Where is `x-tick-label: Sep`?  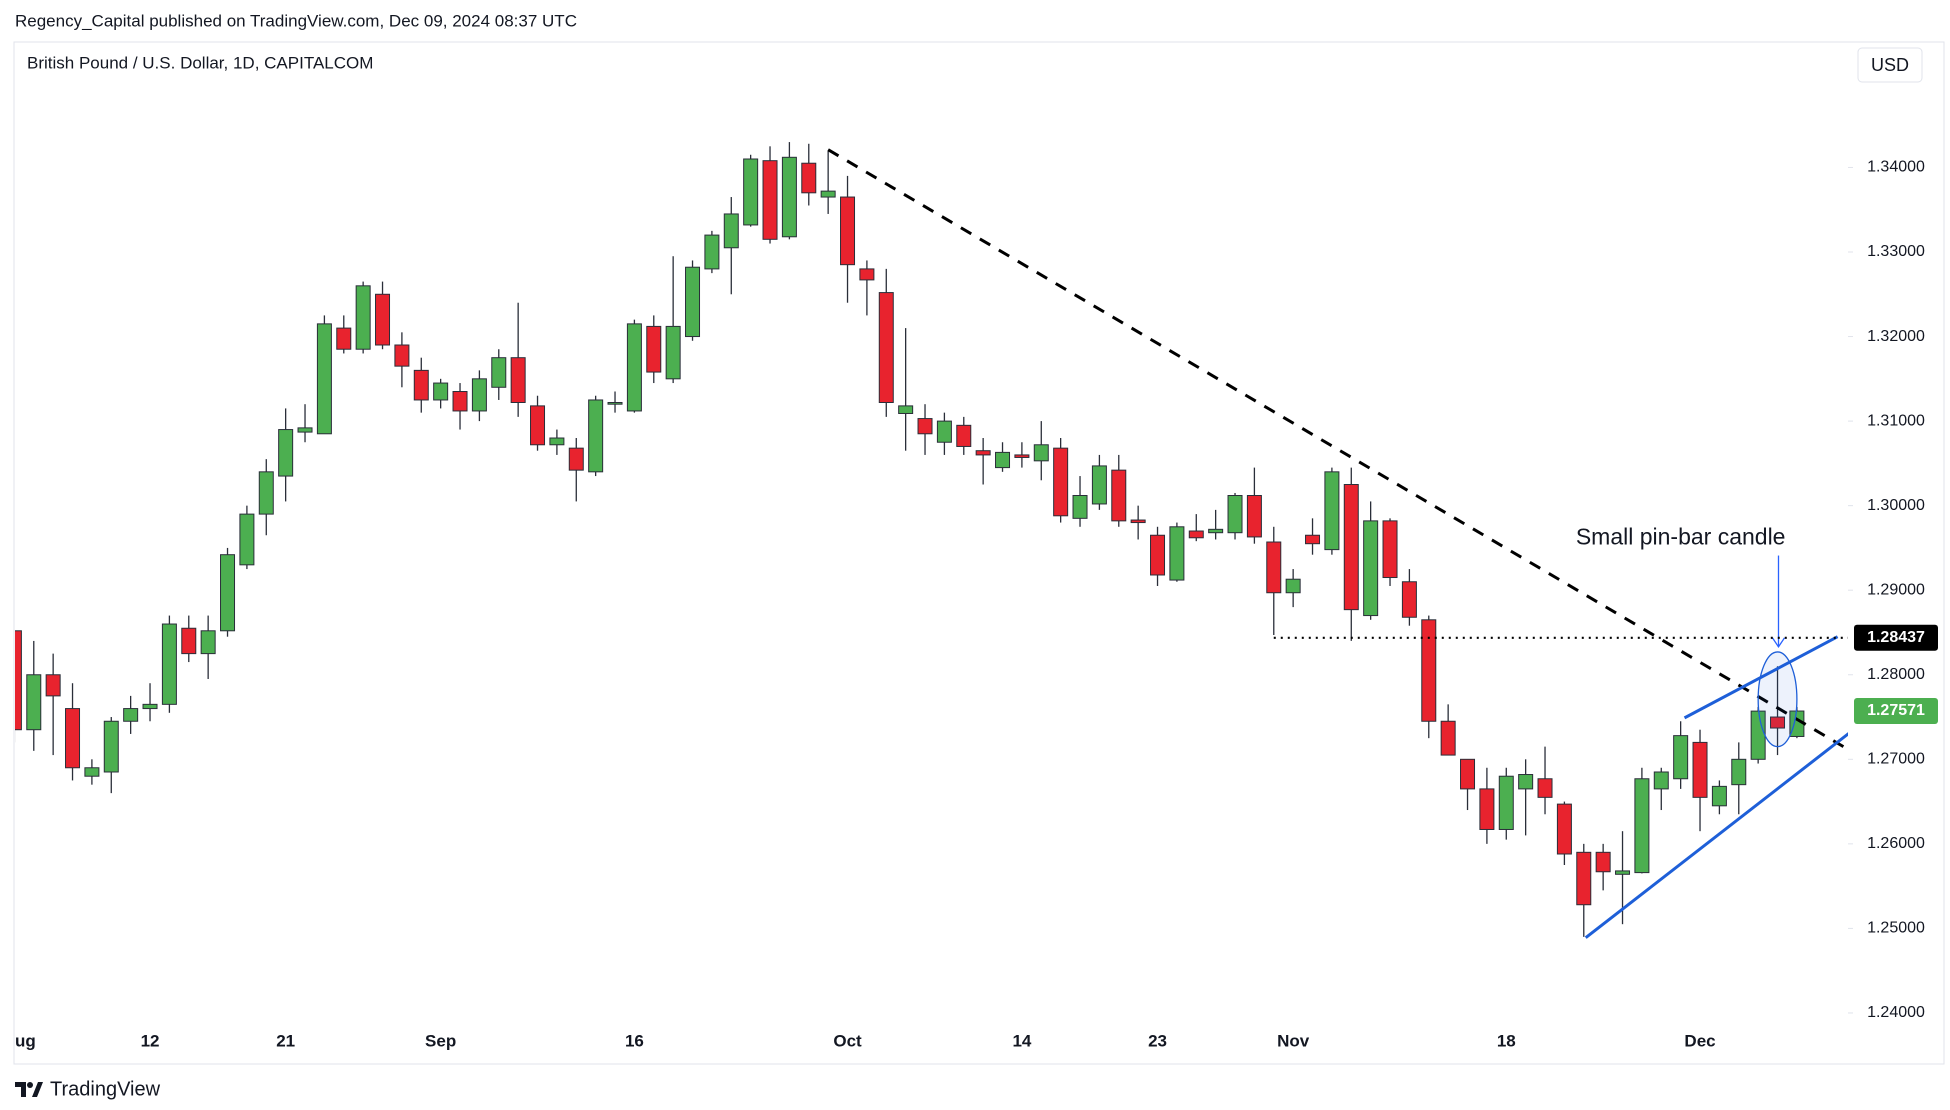
x-tick-label: Sep is located at coordinates (440, 1040).